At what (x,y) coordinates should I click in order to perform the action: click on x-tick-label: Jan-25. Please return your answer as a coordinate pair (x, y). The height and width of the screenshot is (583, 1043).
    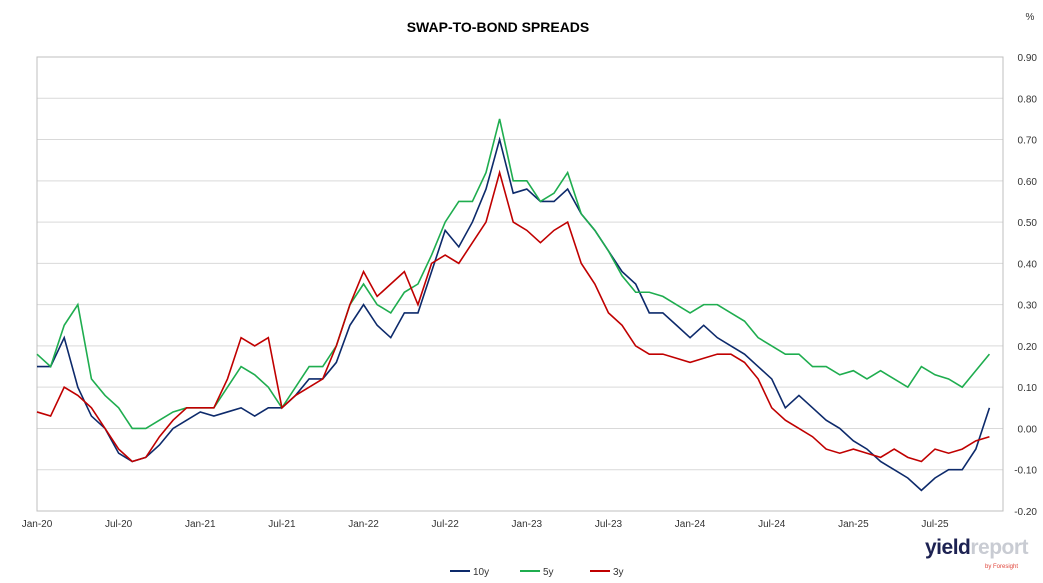
    Looking at the image, I should click on (853, 524).